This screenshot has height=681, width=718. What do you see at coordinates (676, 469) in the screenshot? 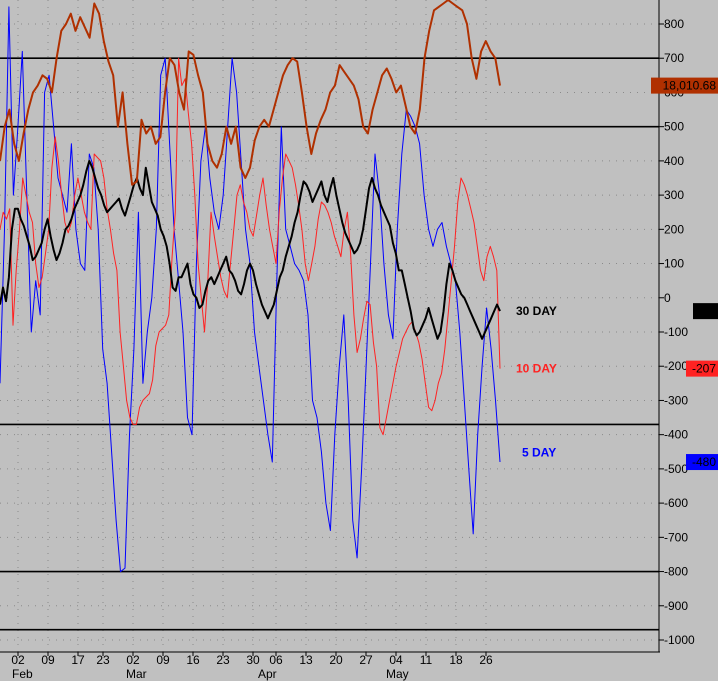
I see `y-tick-label: -500` at bounding box center [676, 469].